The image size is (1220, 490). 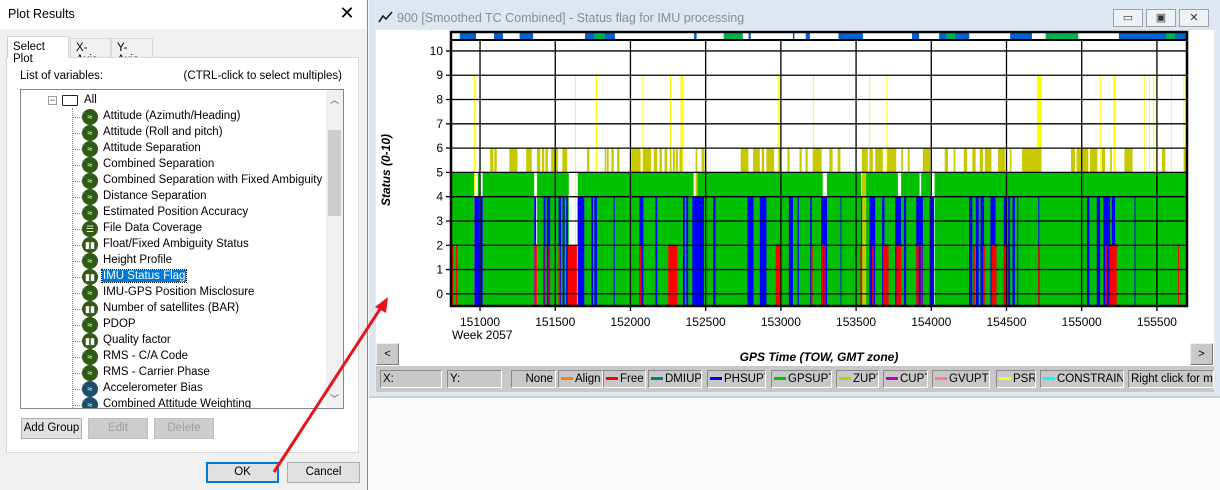 I want to click on close-button: ✕, so click(x=1194, y=18).